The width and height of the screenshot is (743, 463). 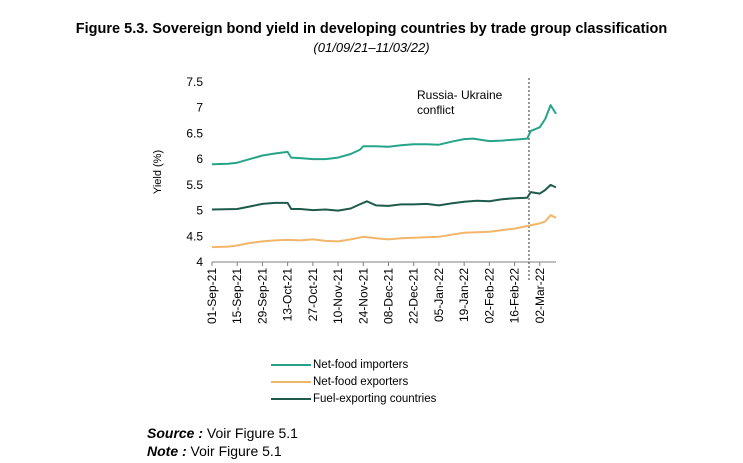 I want to click on legend-item-net-food-importers: Net-food importers, so click(x=353, y=364).